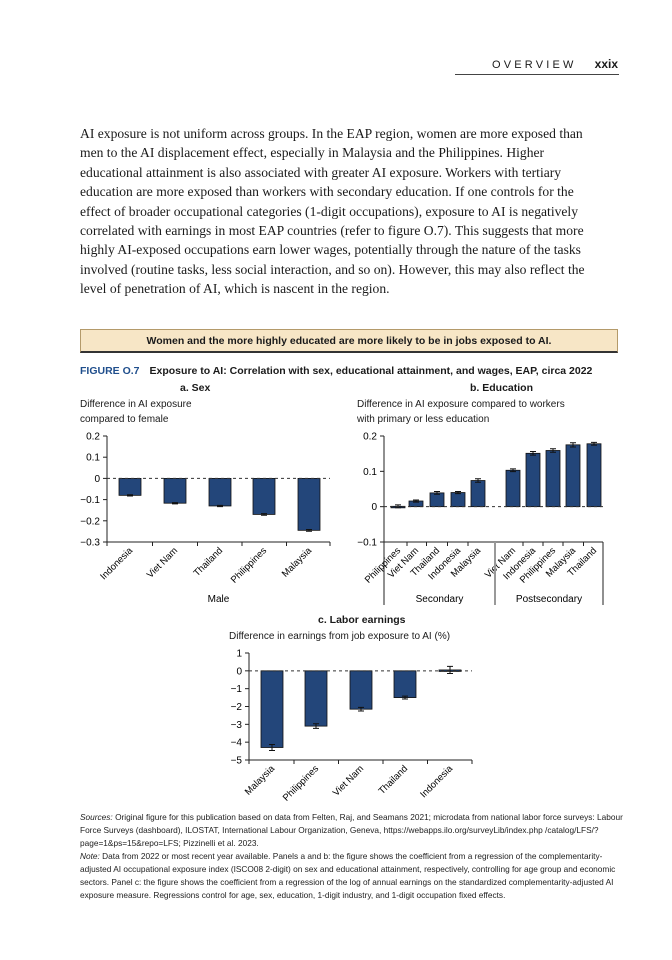 The width and height of the screenshot is (672, 960). What do you see at coordinates (90, 521) in the screenshot?
I see `y-tick-label: −0.2` at bounding box center [90, 521].